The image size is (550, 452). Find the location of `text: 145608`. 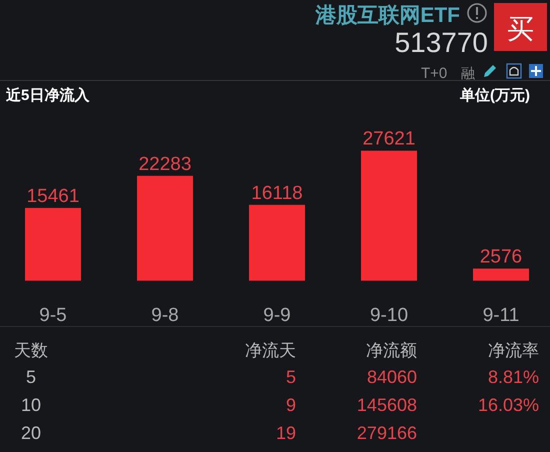

text: 145608 is located at coordinates (386, 405).